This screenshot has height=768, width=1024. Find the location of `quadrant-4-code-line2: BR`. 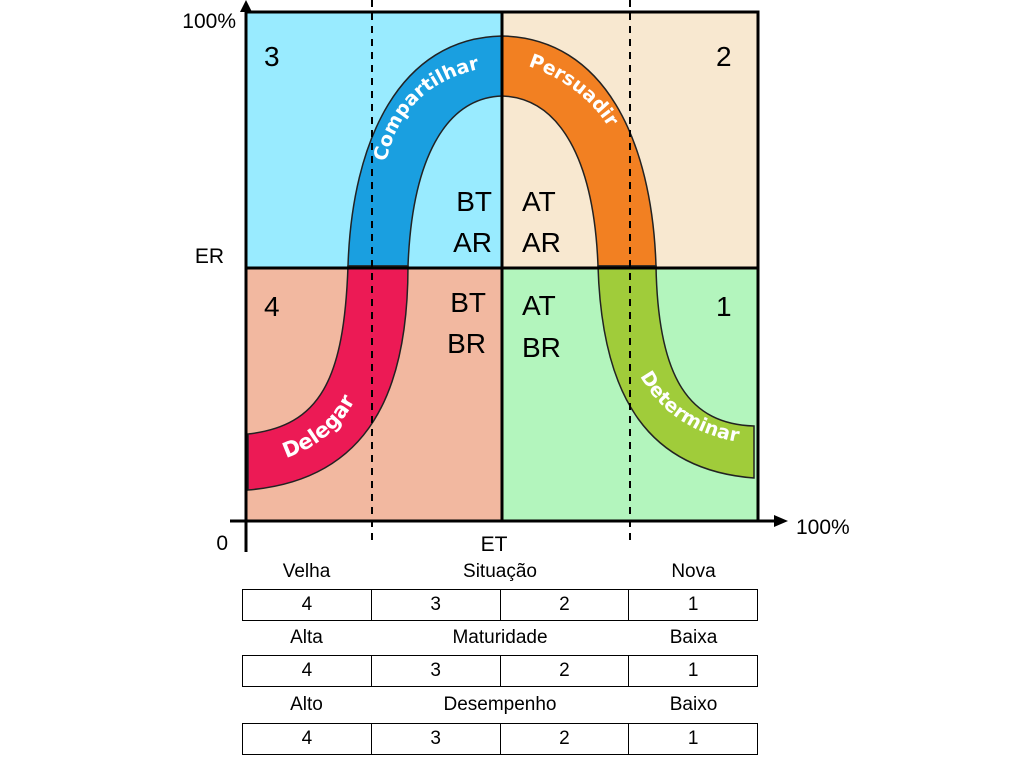

quadrant-4-code-line2: BR is located at coordinates (466, 343).